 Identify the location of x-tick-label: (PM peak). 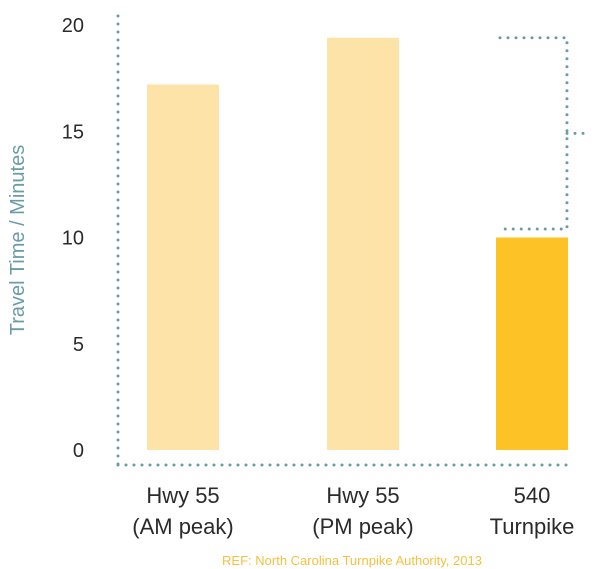
(362, 526).